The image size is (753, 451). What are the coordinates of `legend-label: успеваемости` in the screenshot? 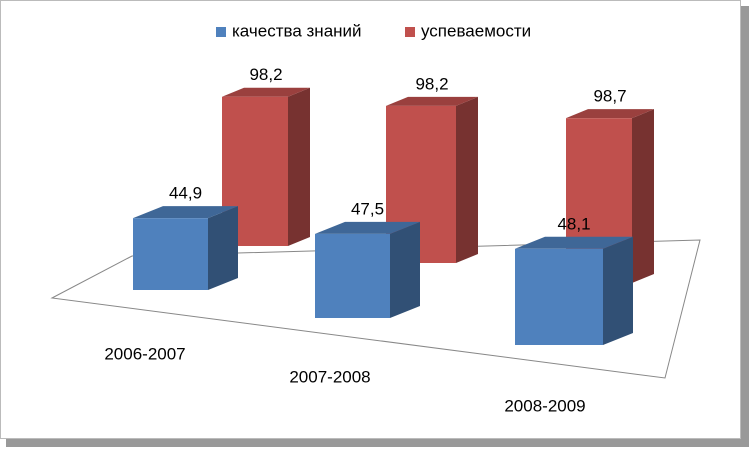 It's located at (476, 30).